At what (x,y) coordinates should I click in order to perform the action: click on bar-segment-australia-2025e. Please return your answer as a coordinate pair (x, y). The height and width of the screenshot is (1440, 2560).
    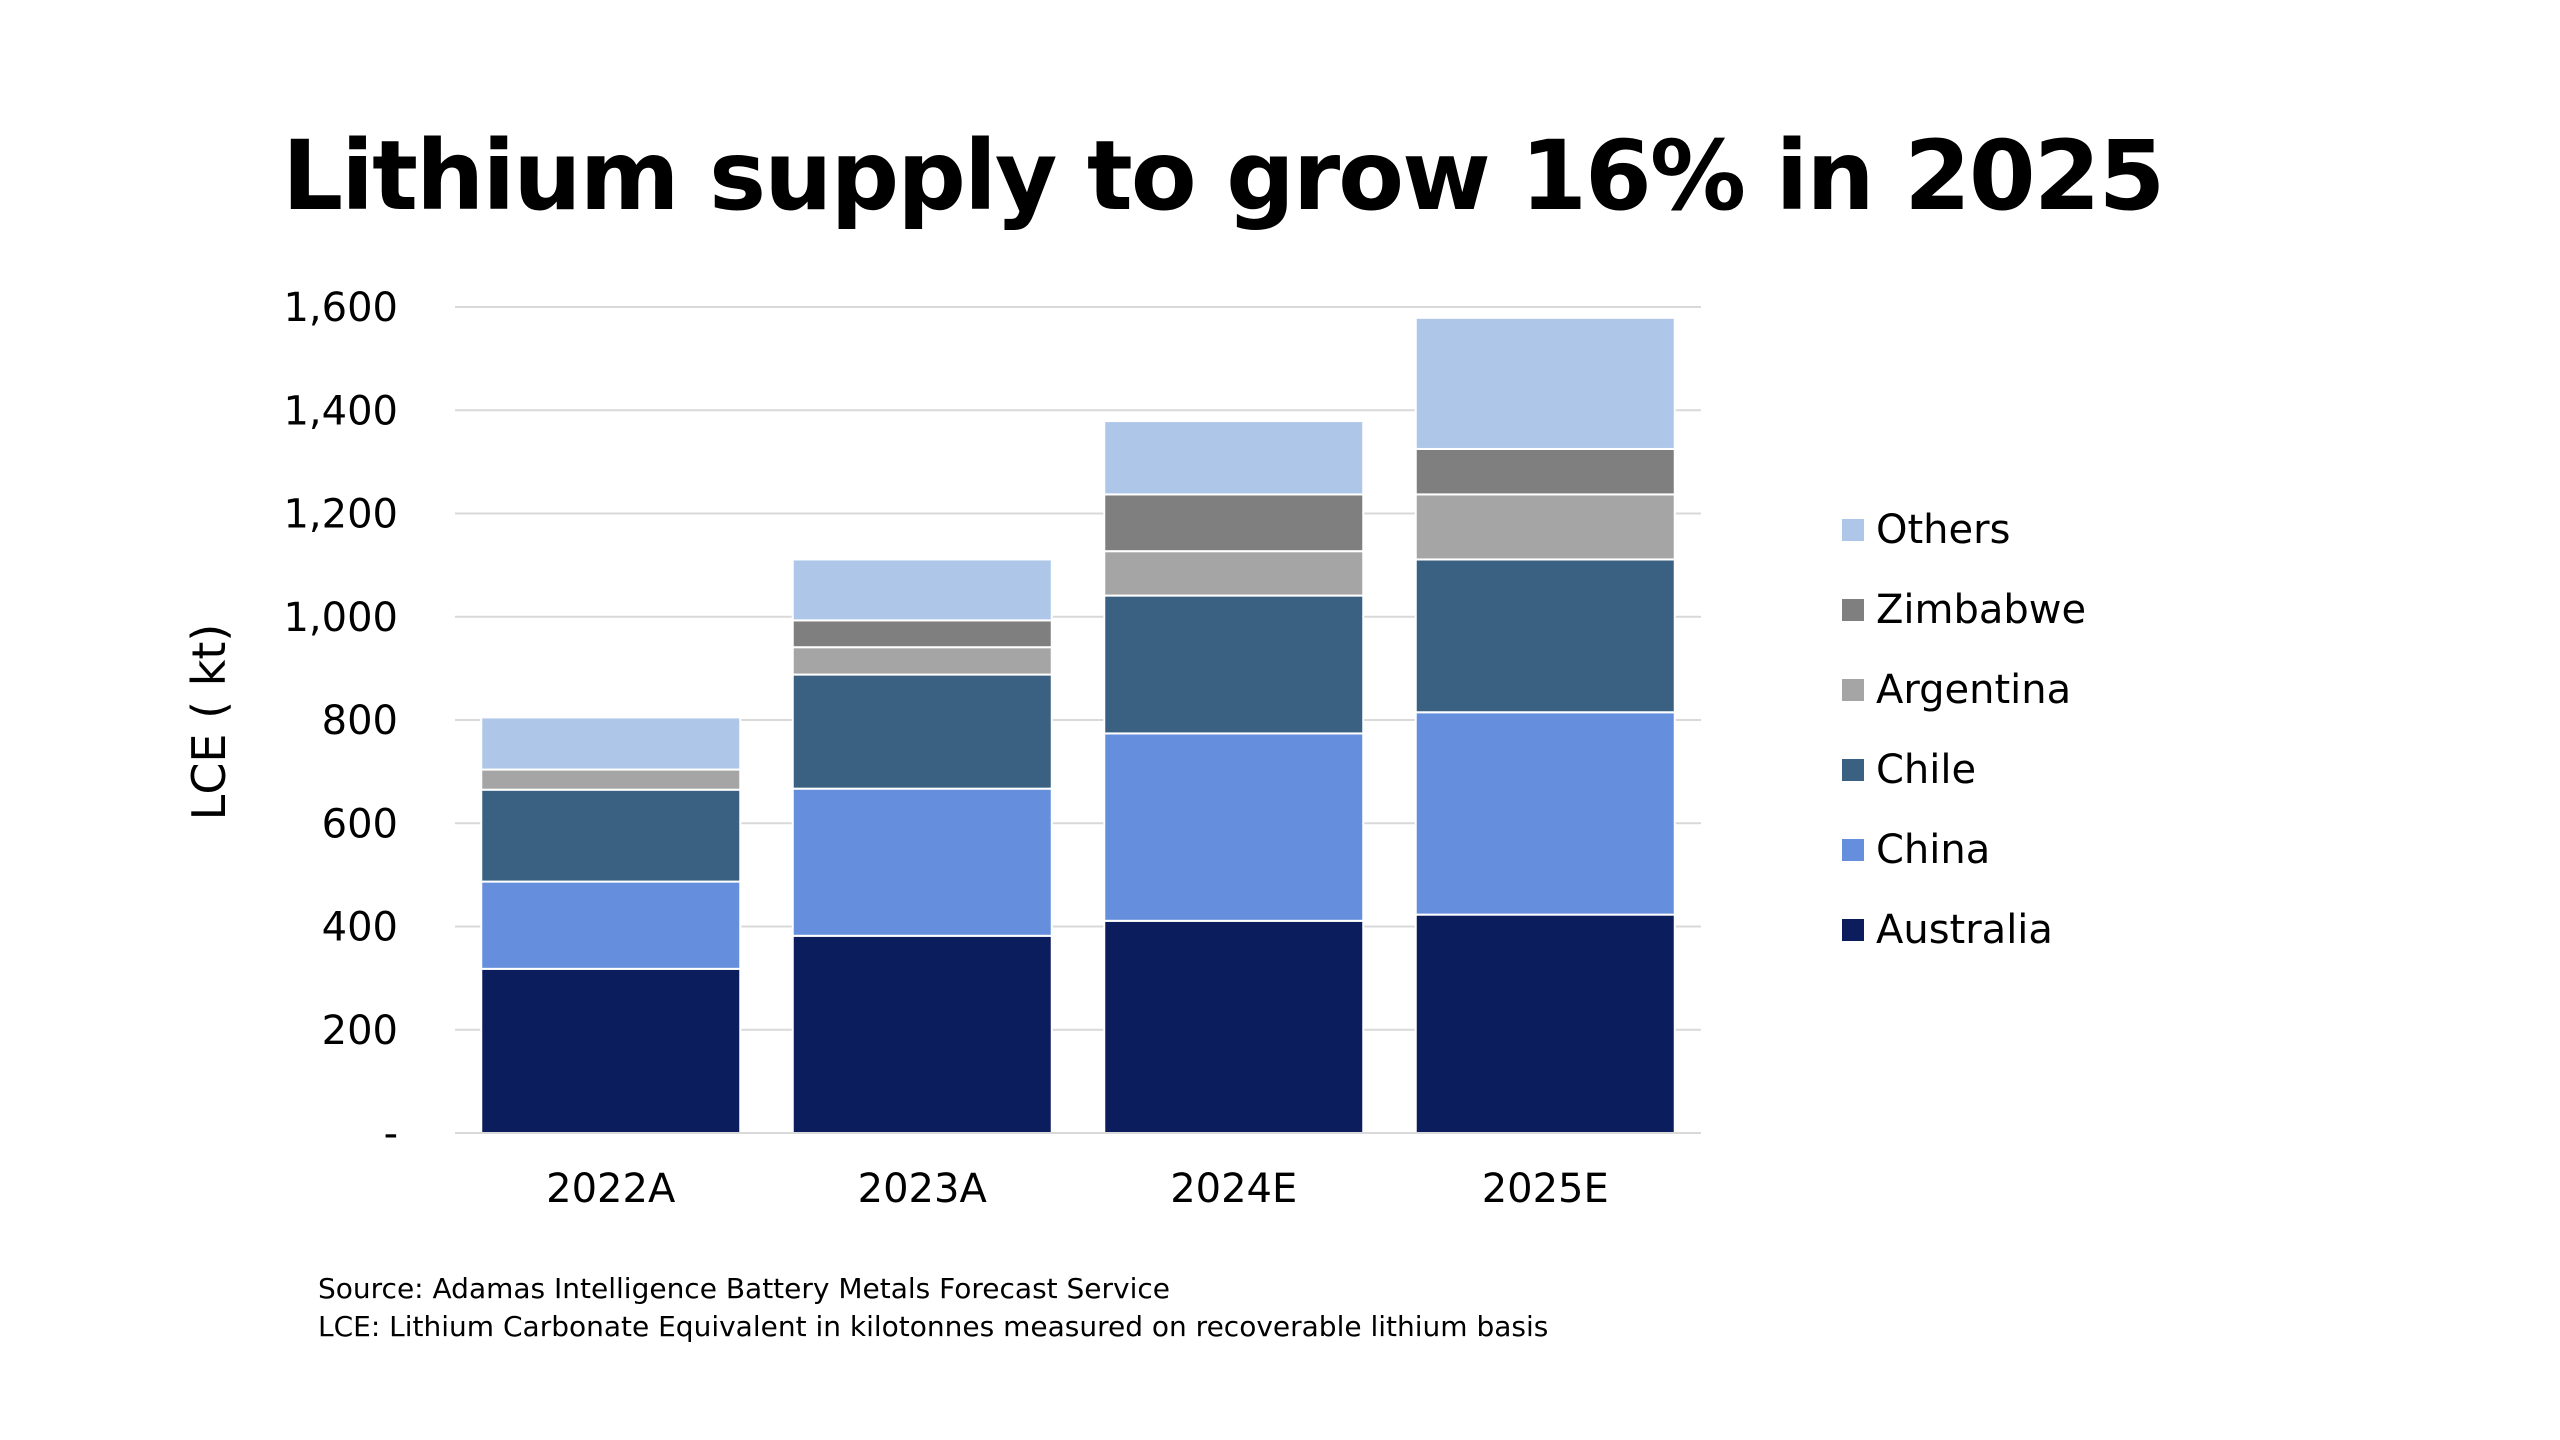
    Looking at the image, I should click on (1545, 1023).